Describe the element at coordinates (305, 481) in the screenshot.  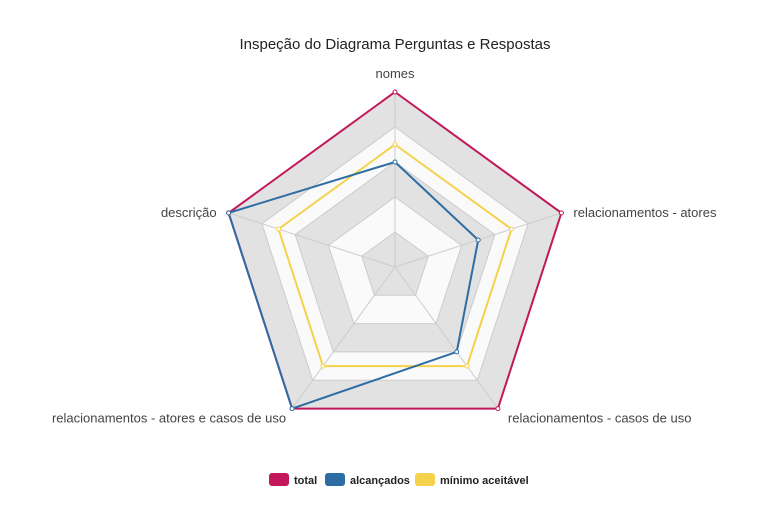
I see `legend-label: total` at that location.